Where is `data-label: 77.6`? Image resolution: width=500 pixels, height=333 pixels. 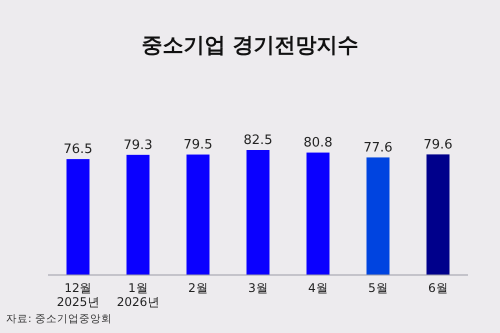
data-label: 77.6 is located at coordinates (378, 148).